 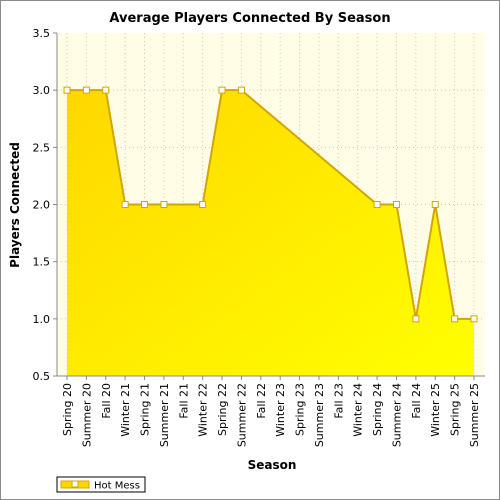 I want to click on legend-label: Hot Mess, so click(x=117, y=486).